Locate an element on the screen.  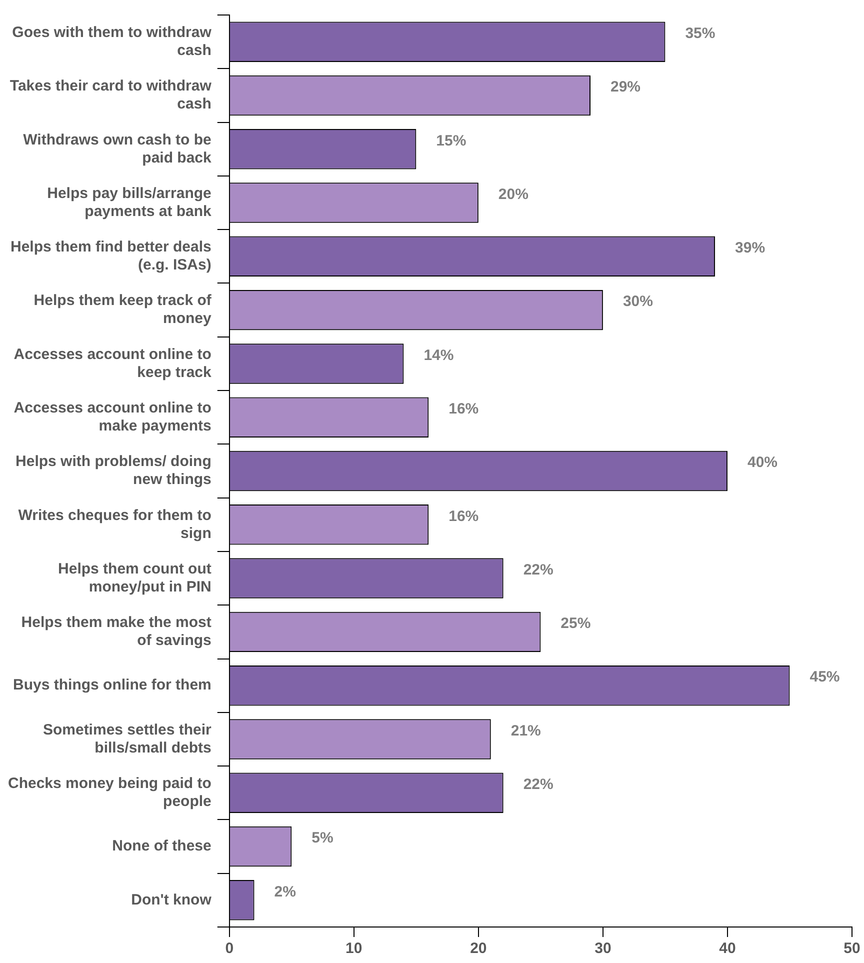
x-tick-label: 0 is located at coordinates (229, 949).